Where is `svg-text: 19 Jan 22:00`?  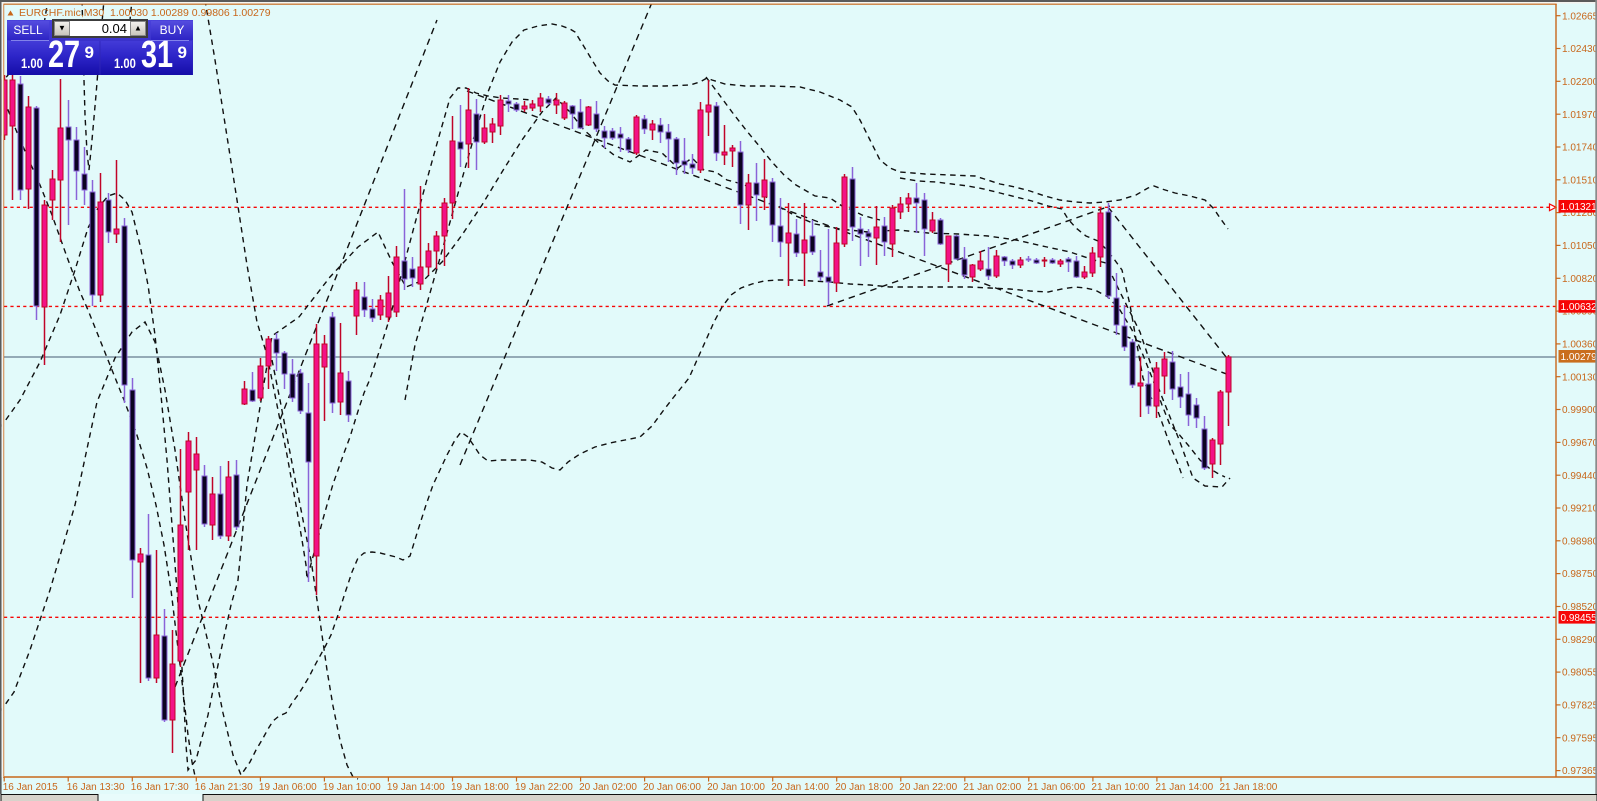 svg-text: 19 Jan 22:00 is located at coordinates (544, 787).